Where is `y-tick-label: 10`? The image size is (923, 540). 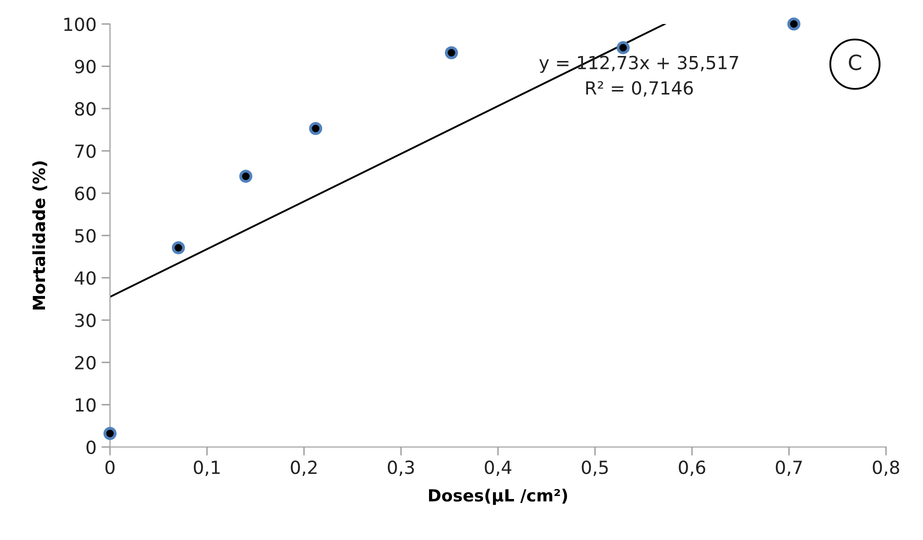
y-tick-label: 10 is located at coordinates (86, 405).